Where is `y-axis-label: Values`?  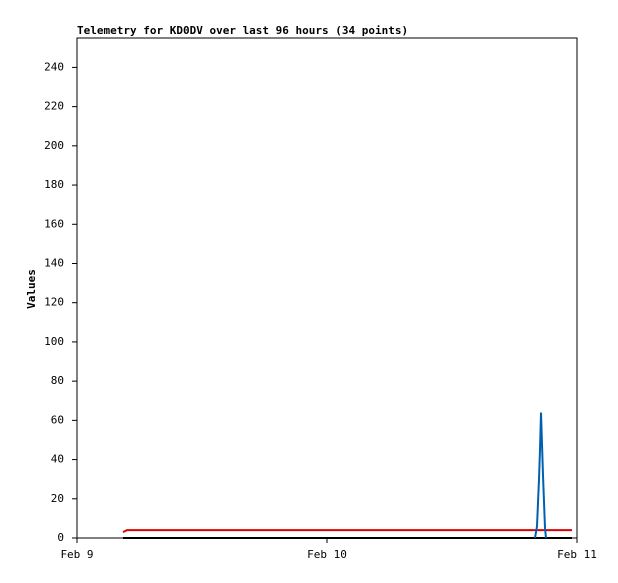
y-axis-label: Values is located at coordinates (31, 289).